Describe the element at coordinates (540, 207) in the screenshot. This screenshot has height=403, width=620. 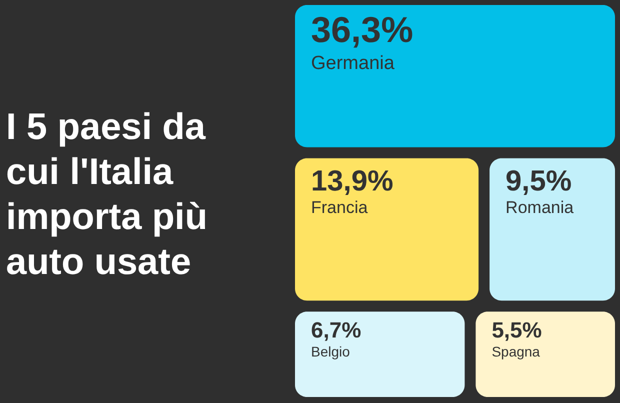
I see `category-label: Romania` at that location.